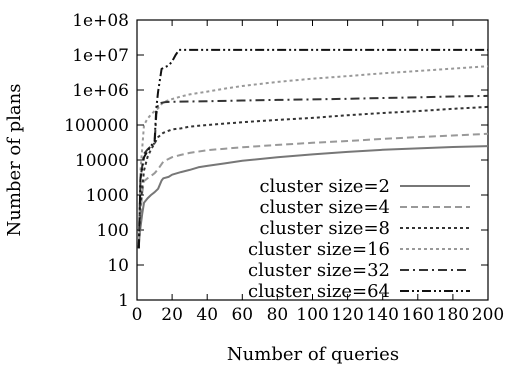 The height and width of the screenshot is (365, 507). What do you see at coordinates (278, 315) in the screenshot?
I see `x-tick-label: 80` at bounding box center [278, 315].